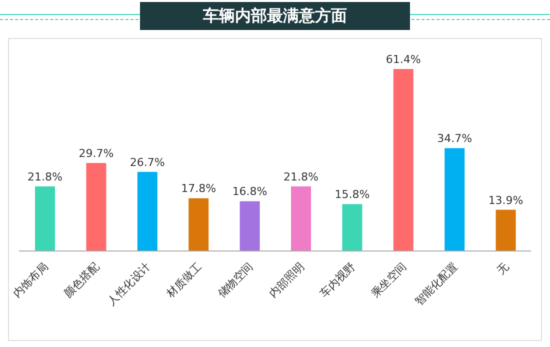 Image resolution: width=550 pixels, height=347 pixels. I want to click on chart-title: 车辆内部最满意方面, so click(275, 16).